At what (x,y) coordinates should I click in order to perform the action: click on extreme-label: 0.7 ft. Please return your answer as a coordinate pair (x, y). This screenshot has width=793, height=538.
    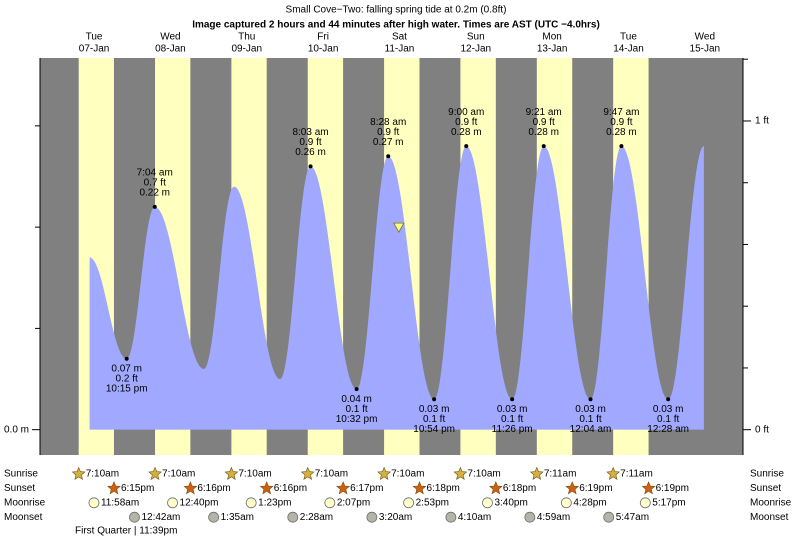
    Looking at the image, I should click on (155, 183).